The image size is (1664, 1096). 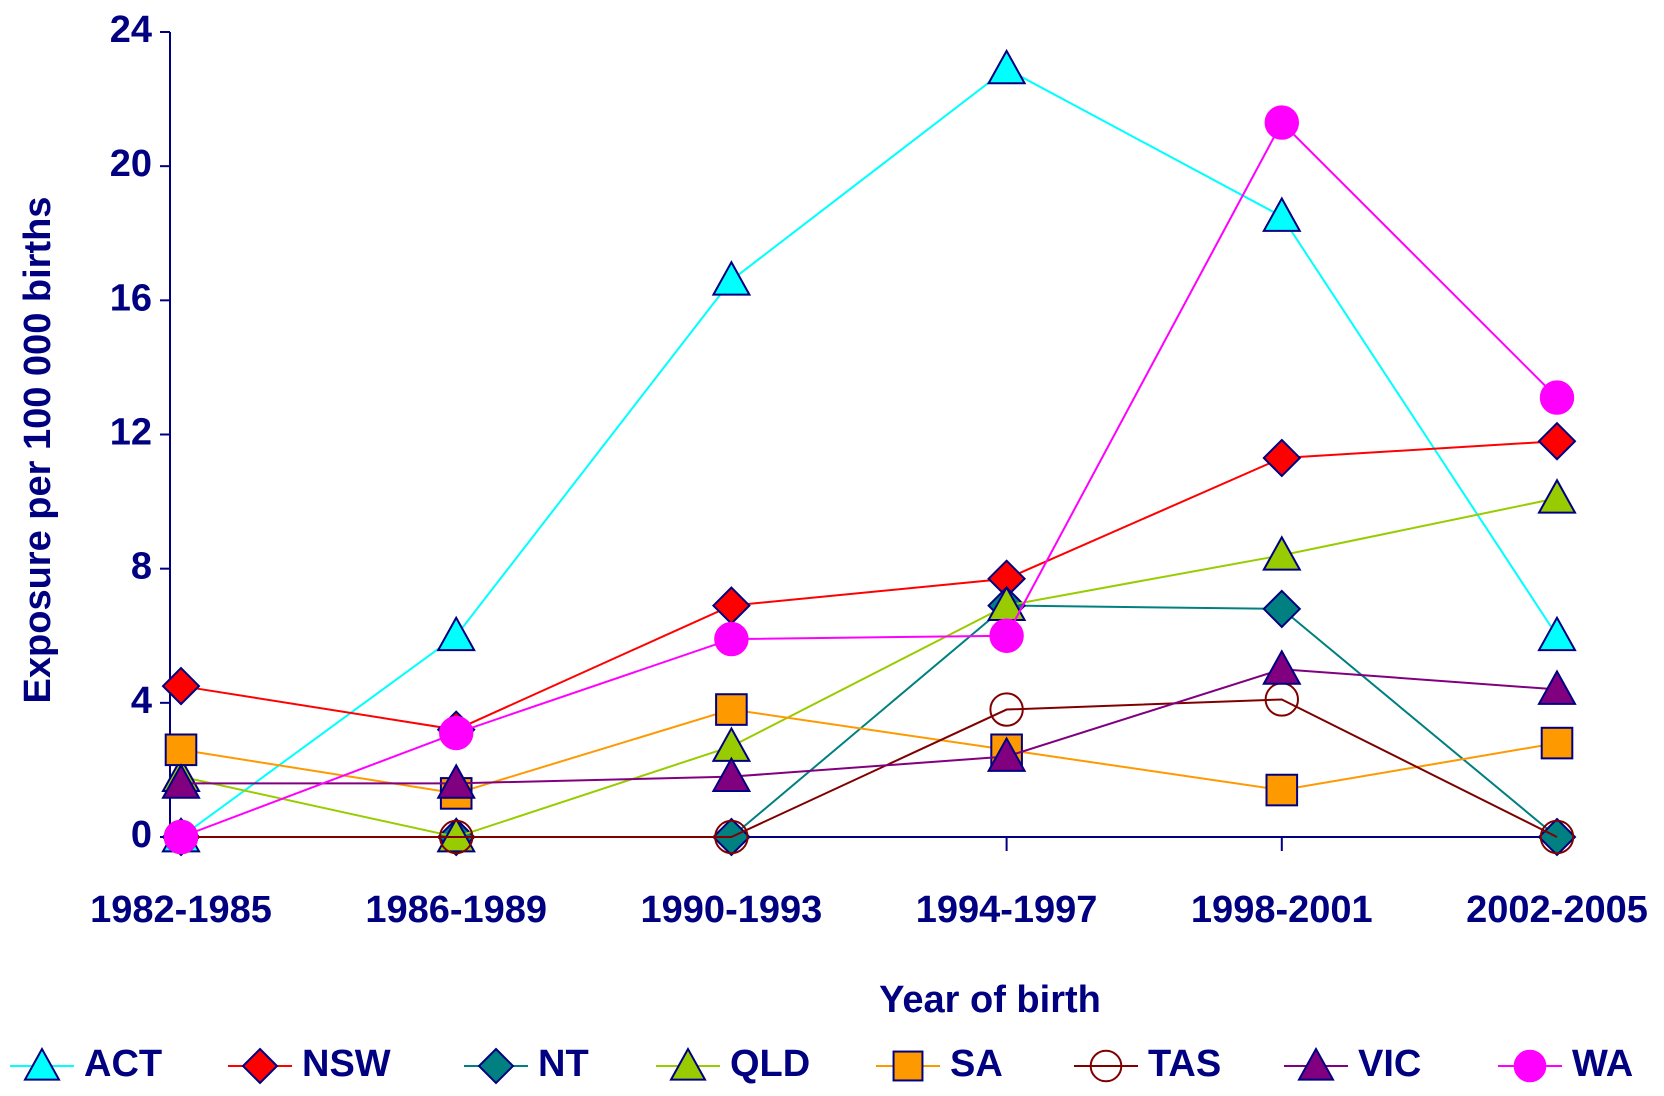 What do you see at coordinates (181, 910) in the screenshot?
I see `x-tick-label: 1982-1985` at bounding box center [181, 910].